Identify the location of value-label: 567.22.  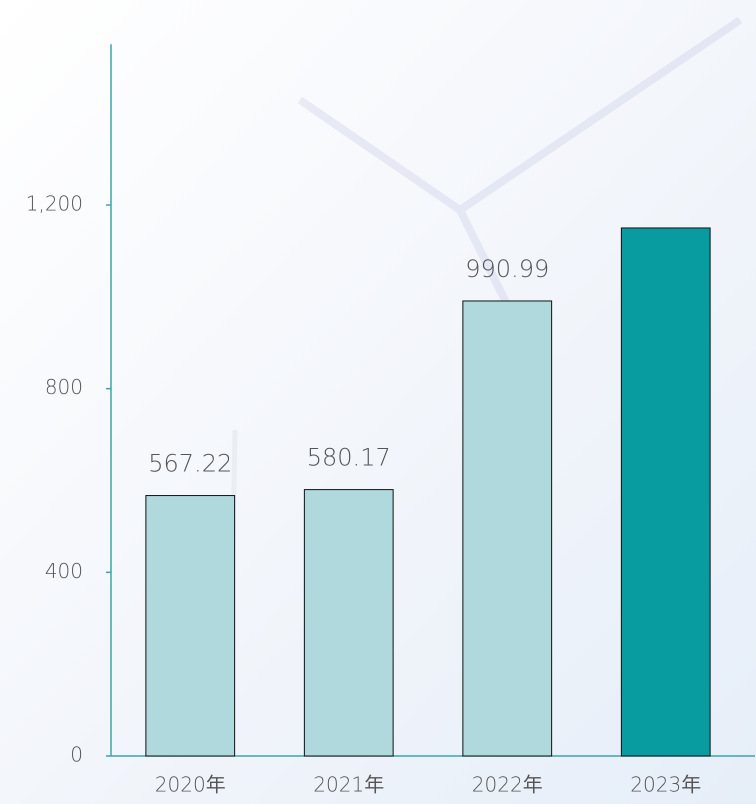
(190, 464).